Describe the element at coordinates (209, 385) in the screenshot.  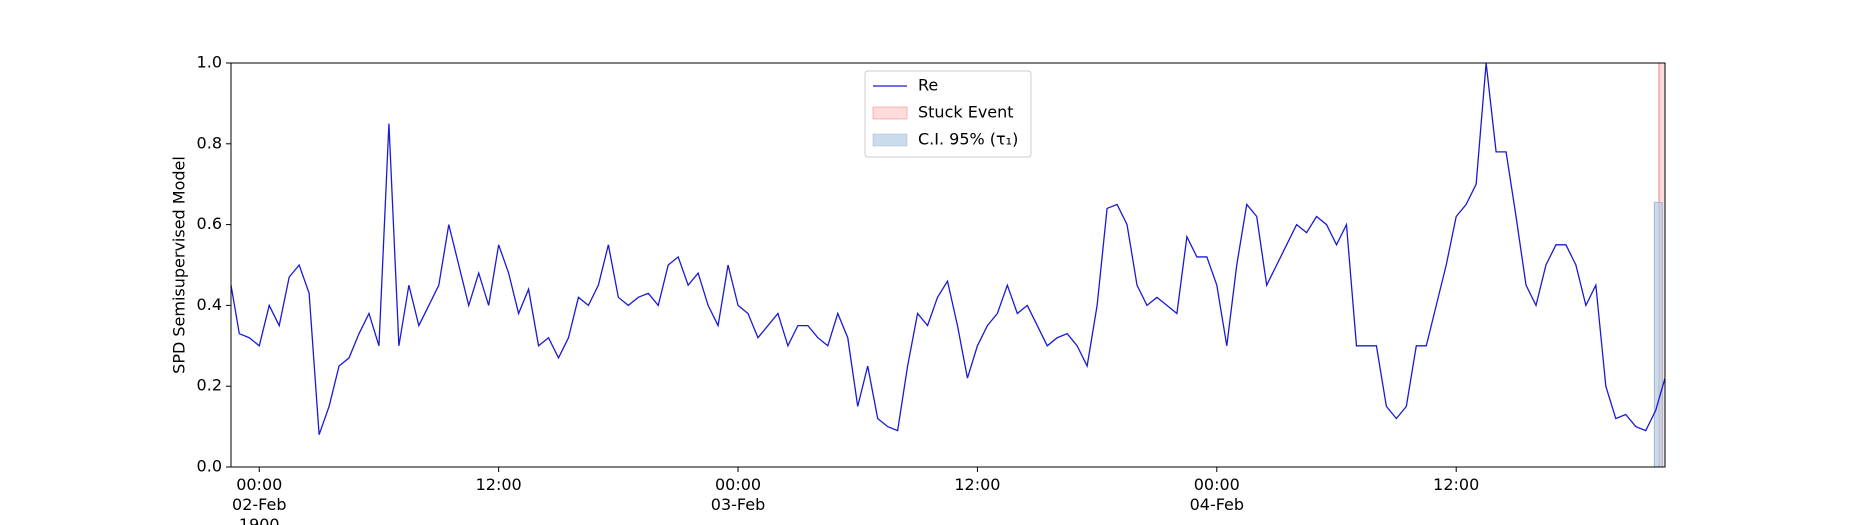
I see `y-tick-label: 0.2` at that location.